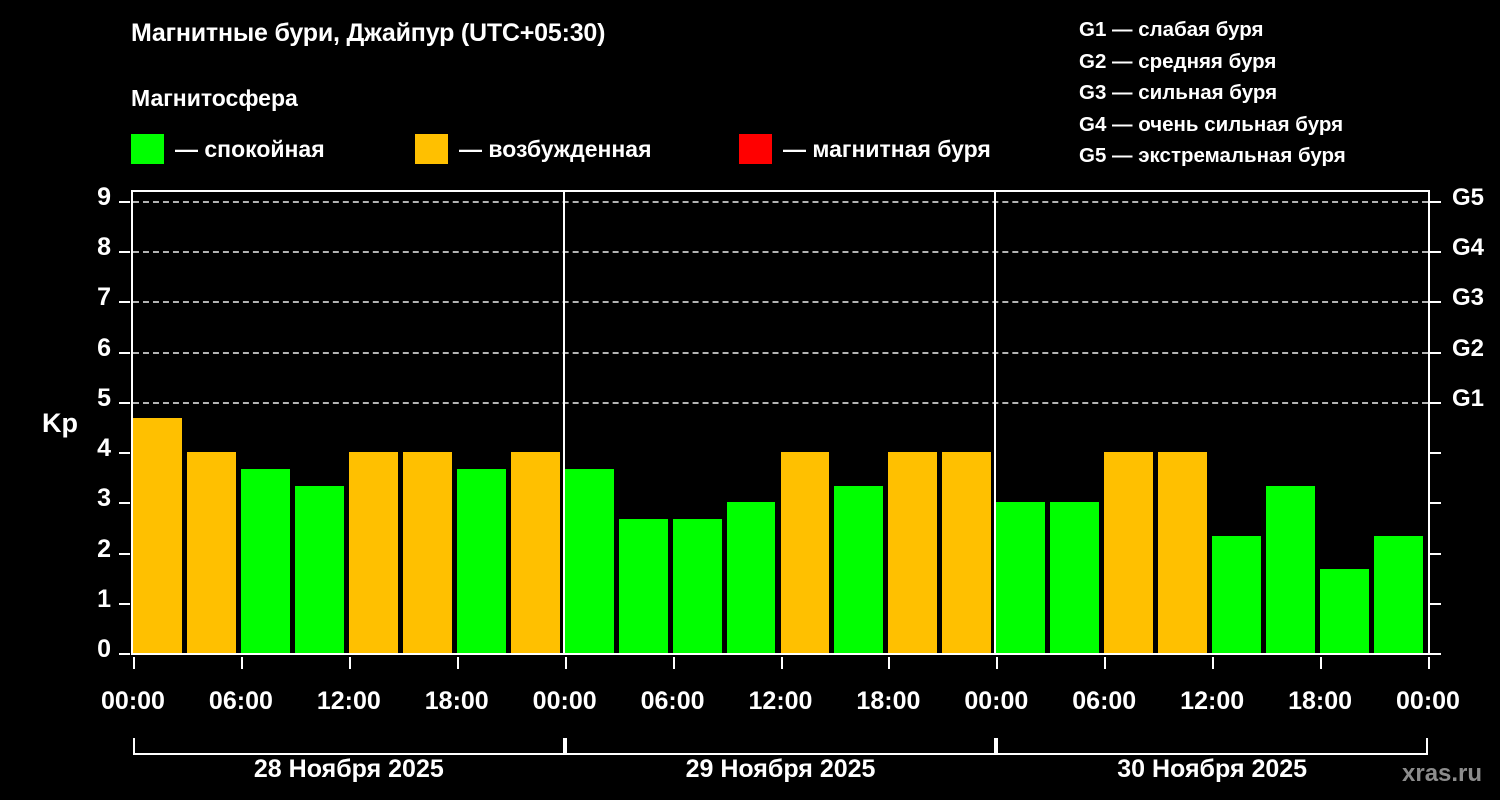 The width and height of the screenshot is (1500, 800). I want to click on y-axis-label: Kp, so click(60, 423).